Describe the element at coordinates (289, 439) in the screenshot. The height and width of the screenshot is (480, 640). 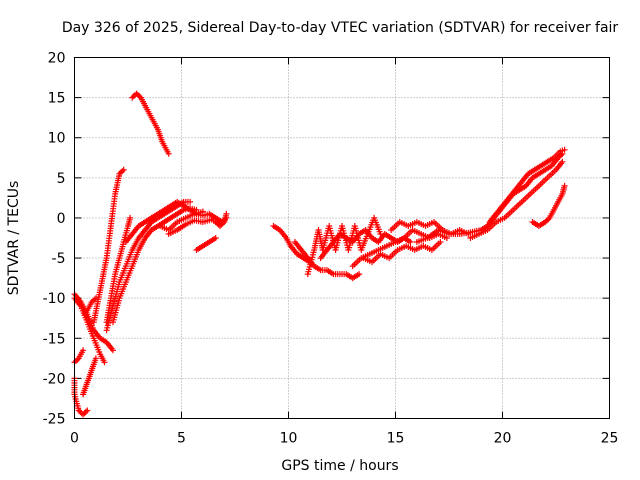
I see `x-tick-label: 10` at that location.